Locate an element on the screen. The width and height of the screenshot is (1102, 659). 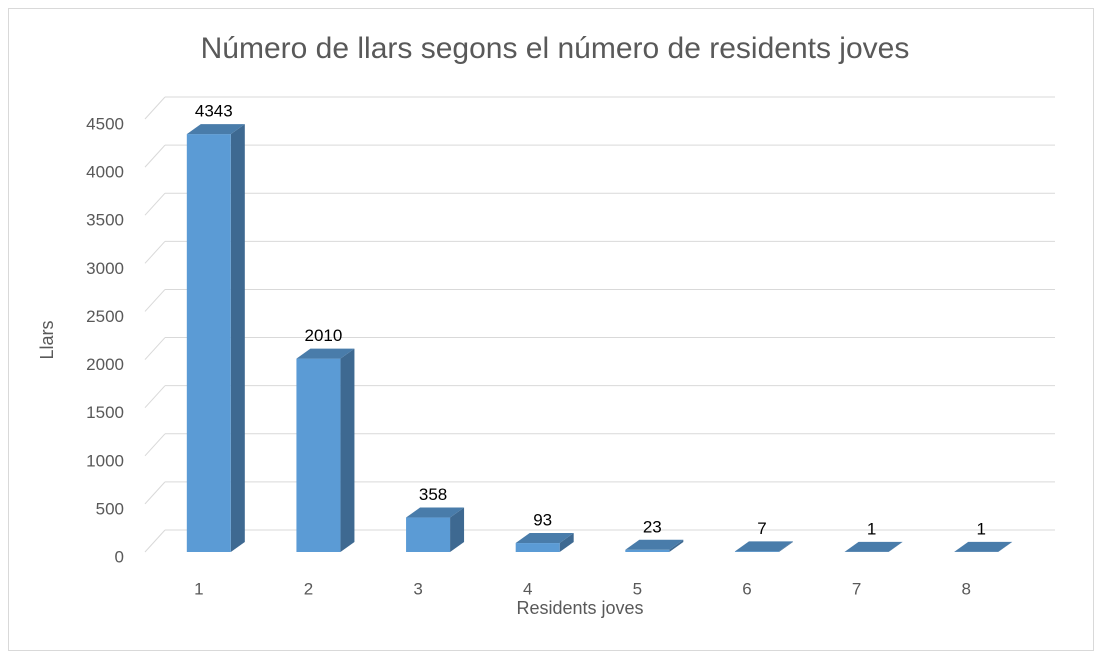
x-axis-title: Residents joves is located at coordinates (579, 608).